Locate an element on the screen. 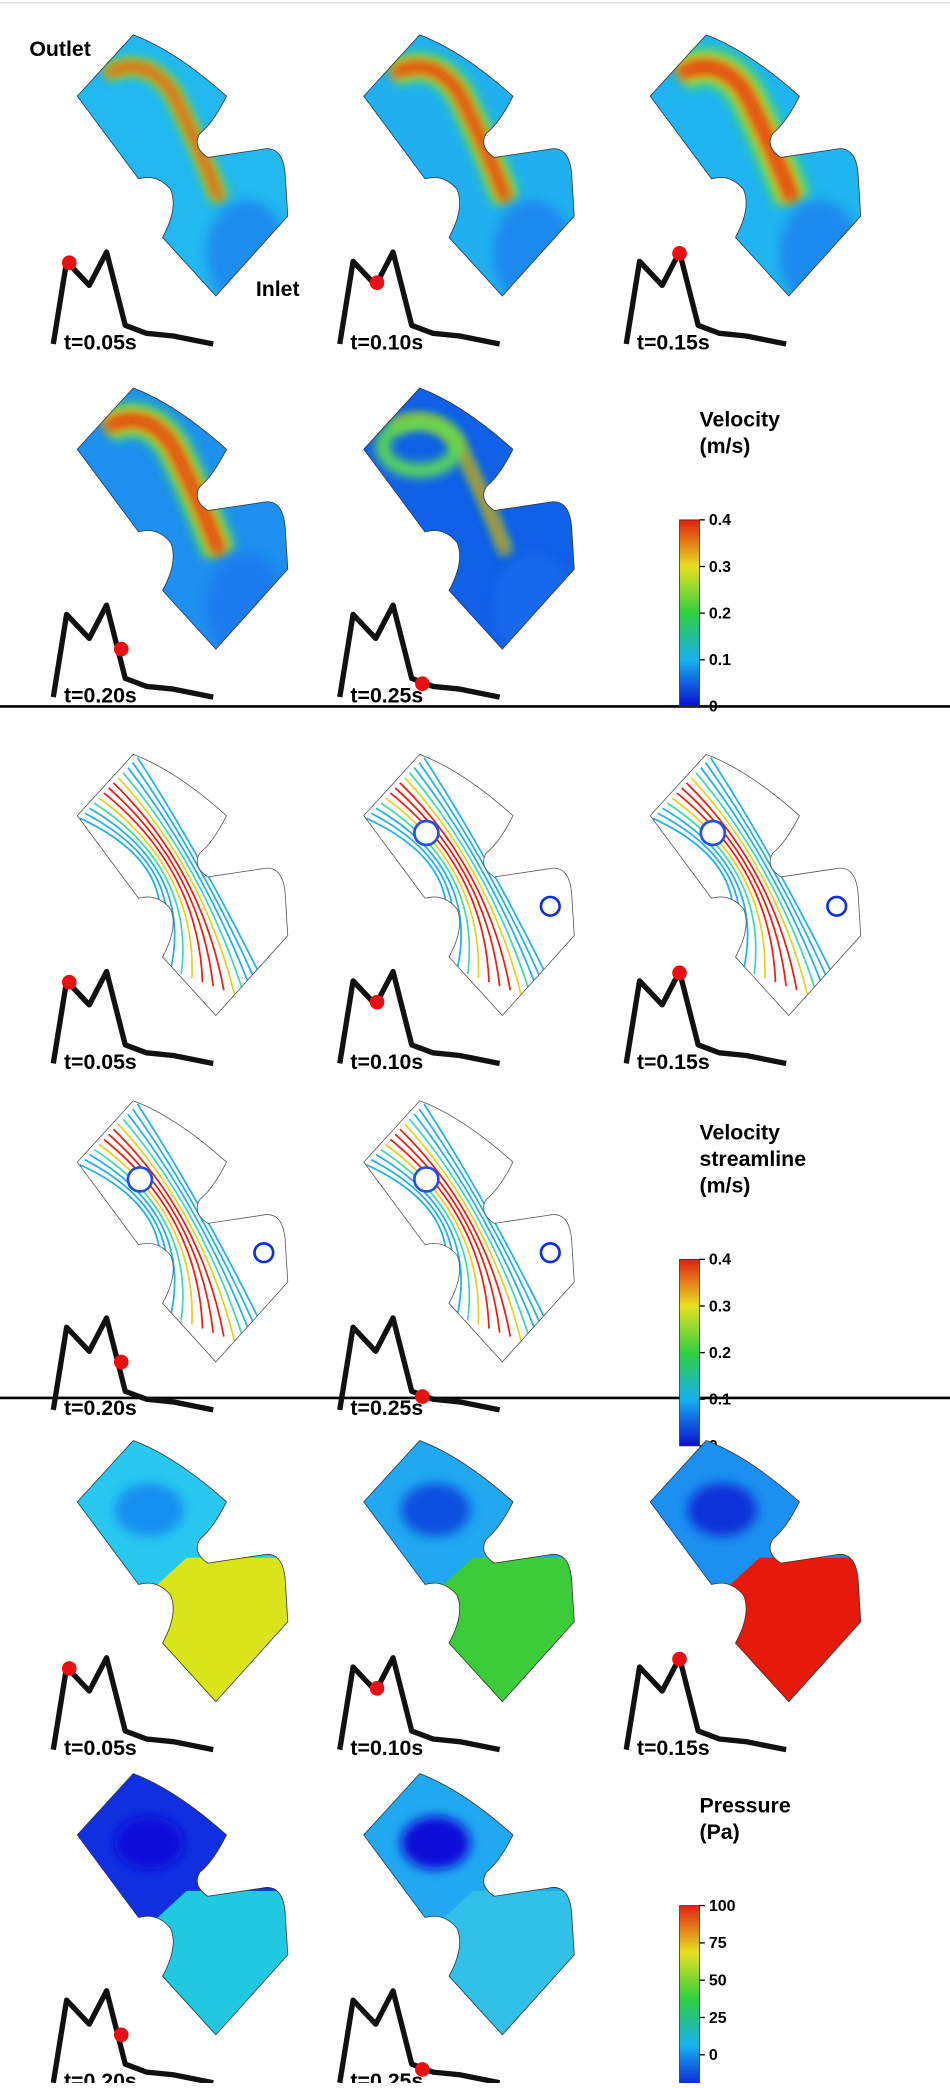 This screenshot has height=2088, width=950. colorbar-tick-label: 50 is located at coordinates (718, 1981).